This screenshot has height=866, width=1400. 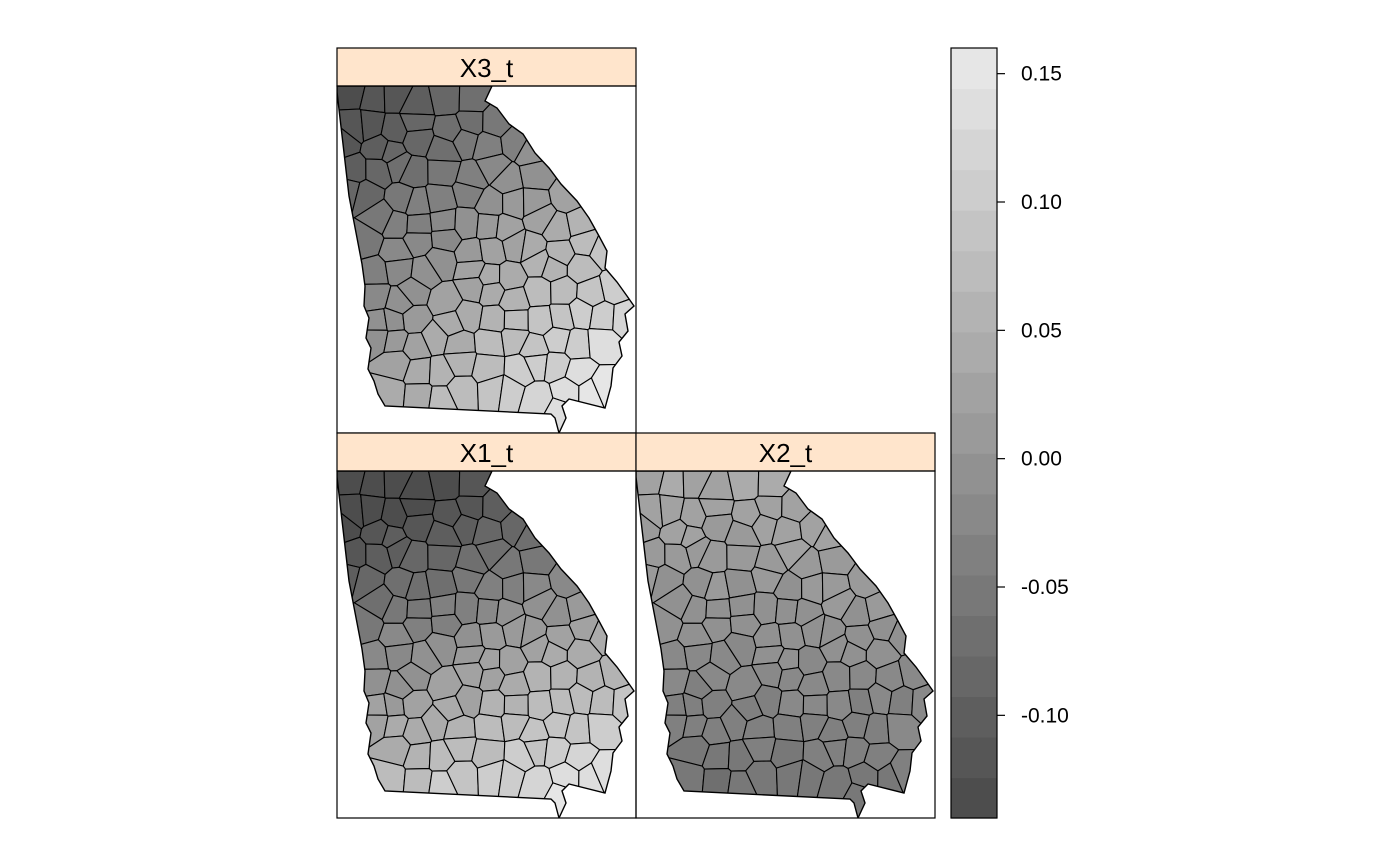 I want to click on panel-x1: X1_t, so click(x=486, y=625).